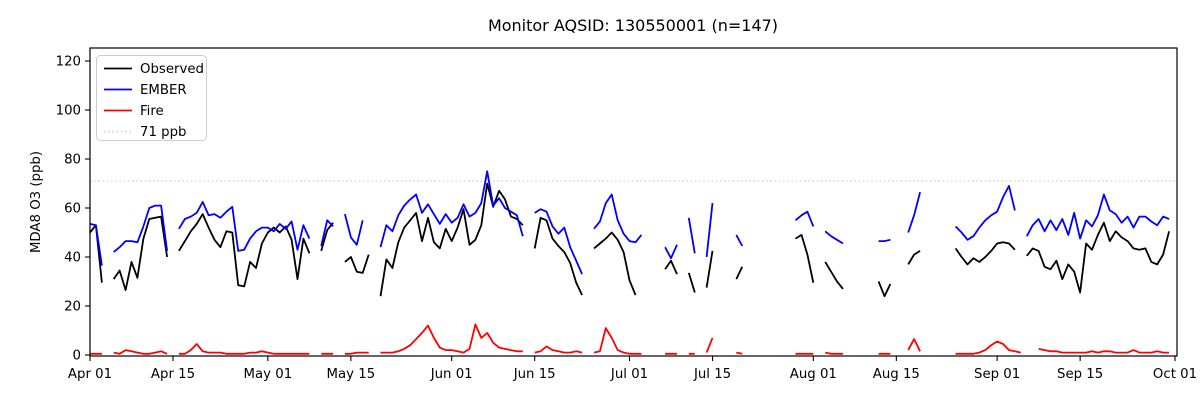 The height and width of the screenshot is (400, 1200). What do you see at coordinates (712, 374) in the screenshot?
I see `x-tick-label: Jul 15` at bounding box center [712, 374].